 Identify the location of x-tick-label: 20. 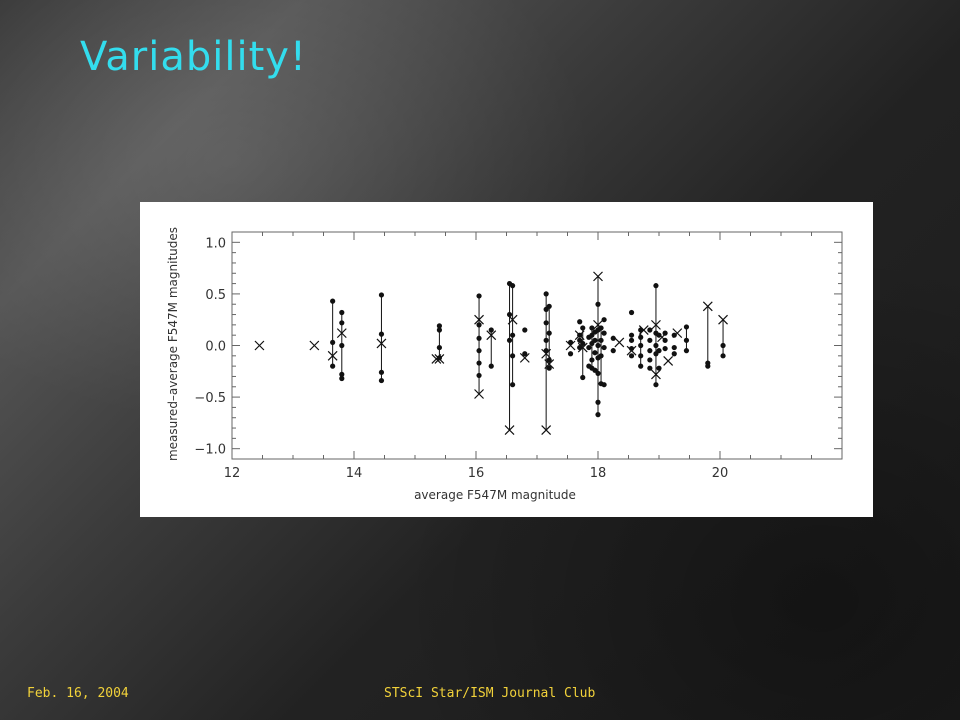
(720, 473).